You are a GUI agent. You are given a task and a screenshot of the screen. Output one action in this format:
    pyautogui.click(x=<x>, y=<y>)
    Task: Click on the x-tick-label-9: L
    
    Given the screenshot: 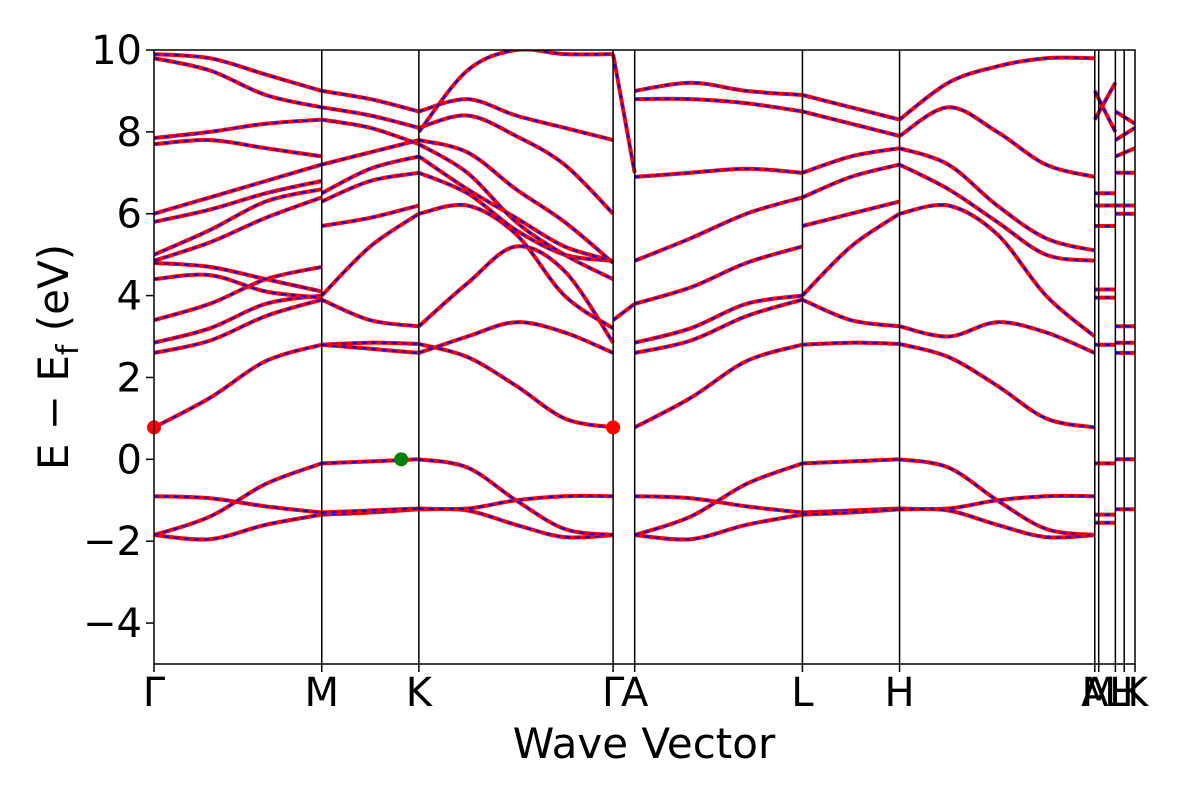 What is the action you would take?
    pyautogui.click(x=1115, y=693)
    